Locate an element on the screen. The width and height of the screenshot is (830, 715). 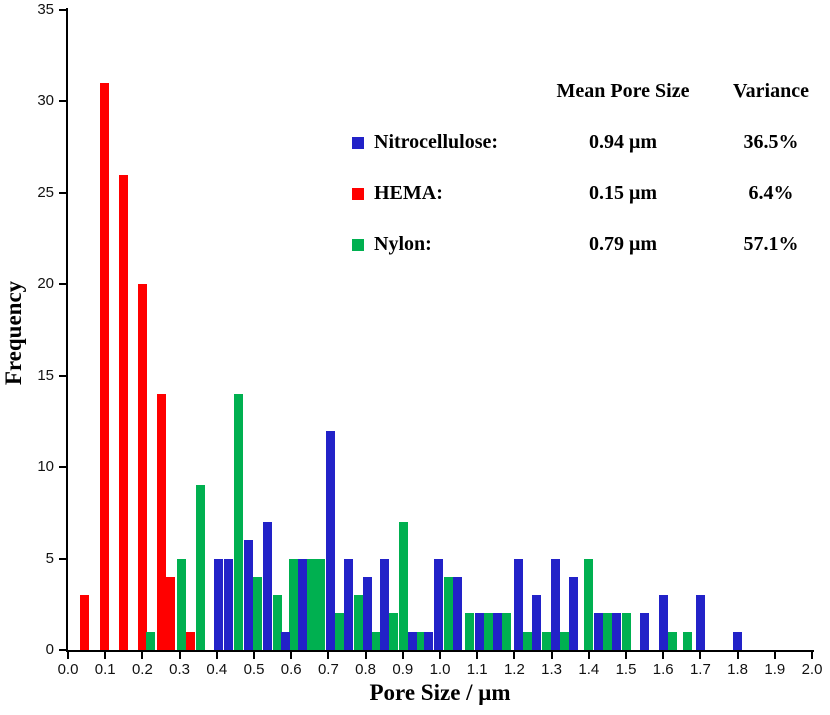
x-tick-label: 1.7 is located at coordinates (700, 669).